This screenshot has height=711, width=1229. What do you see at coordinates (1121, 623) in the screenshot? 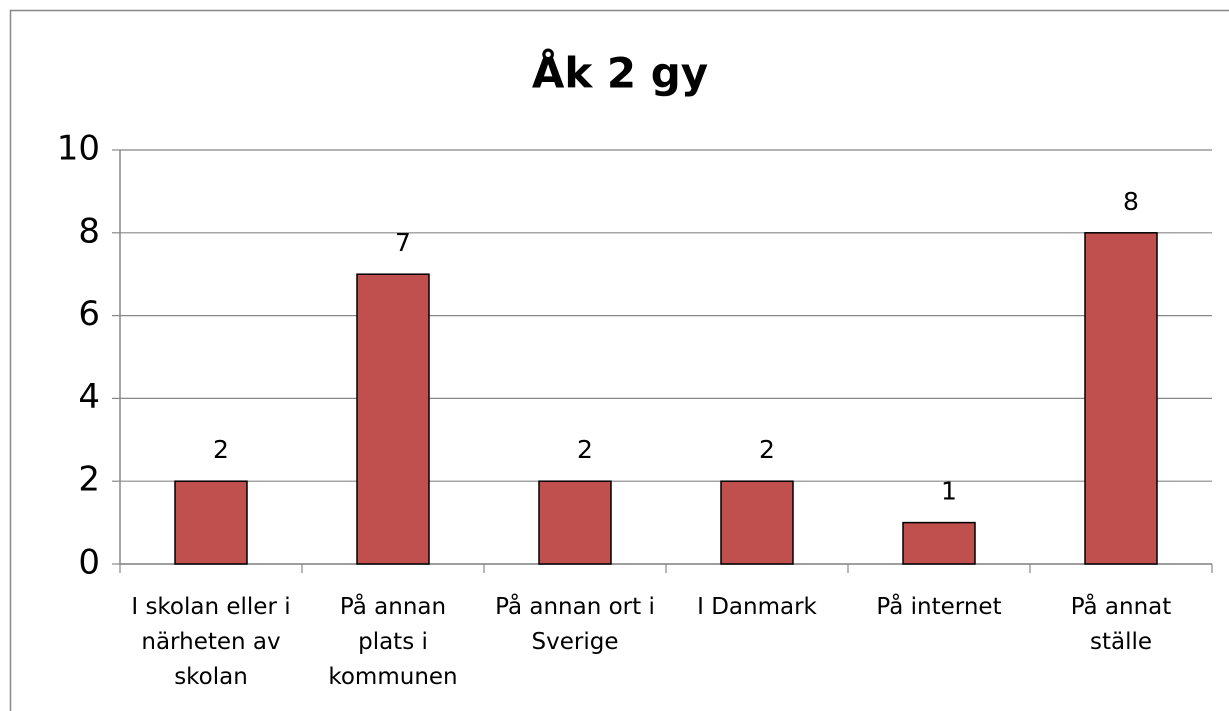
I see `x-tick-label: På annat ställe` at bounding box center [1121, 623].